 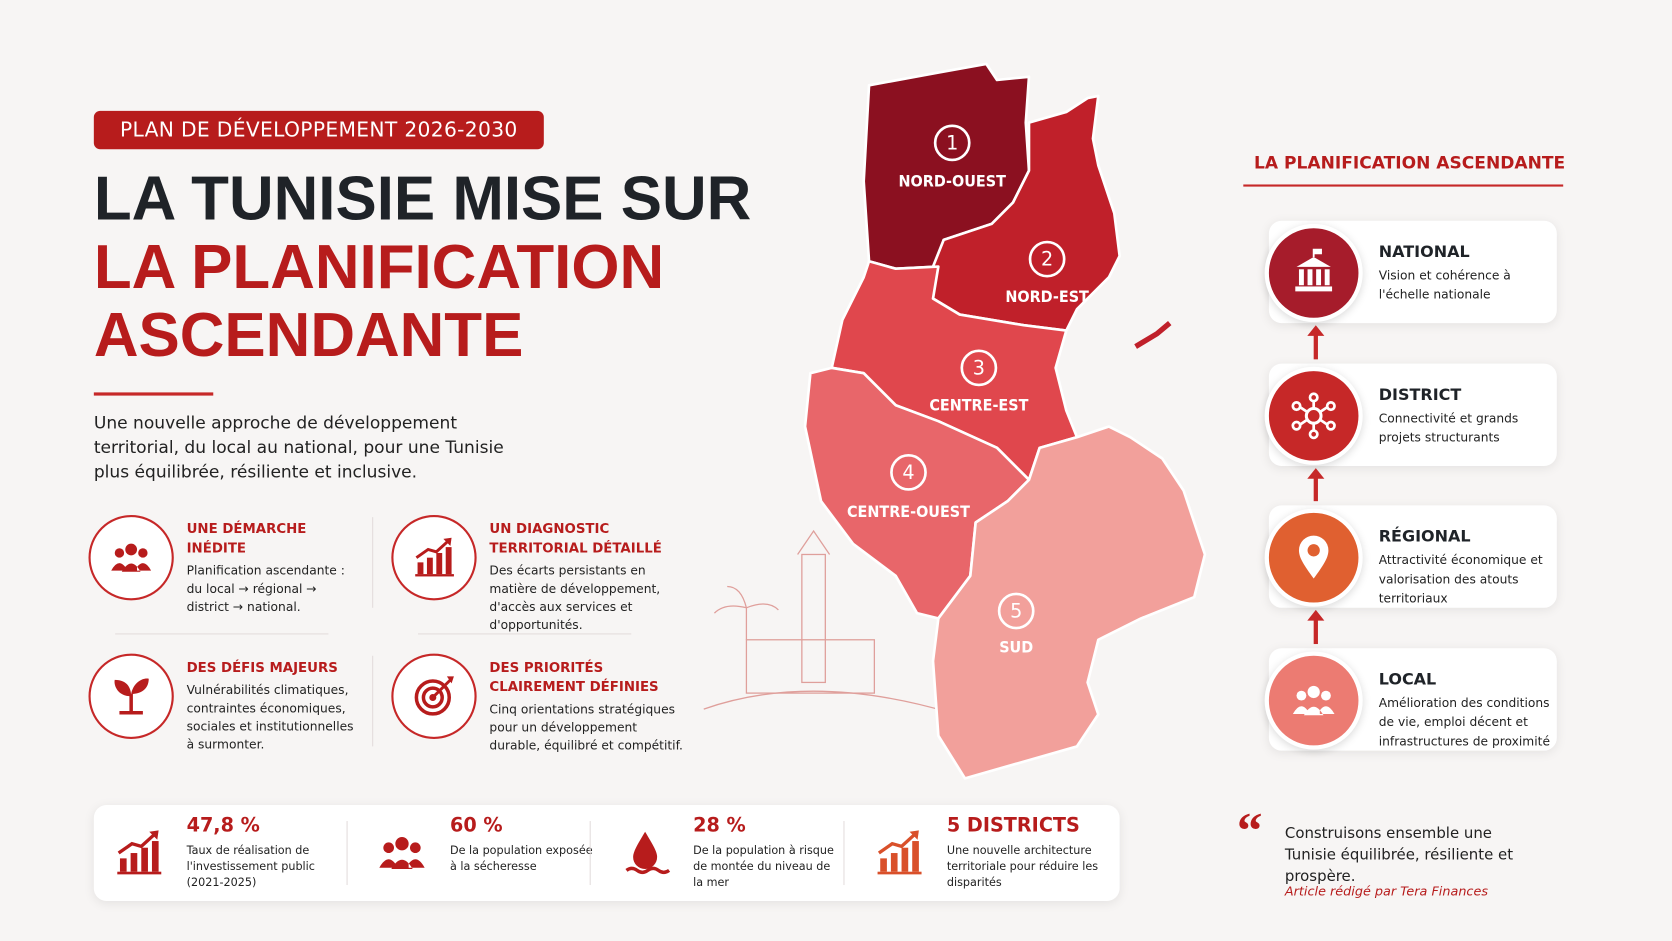 I want to click on title-line: ASCENDANTE, so click(x=308, y=335).